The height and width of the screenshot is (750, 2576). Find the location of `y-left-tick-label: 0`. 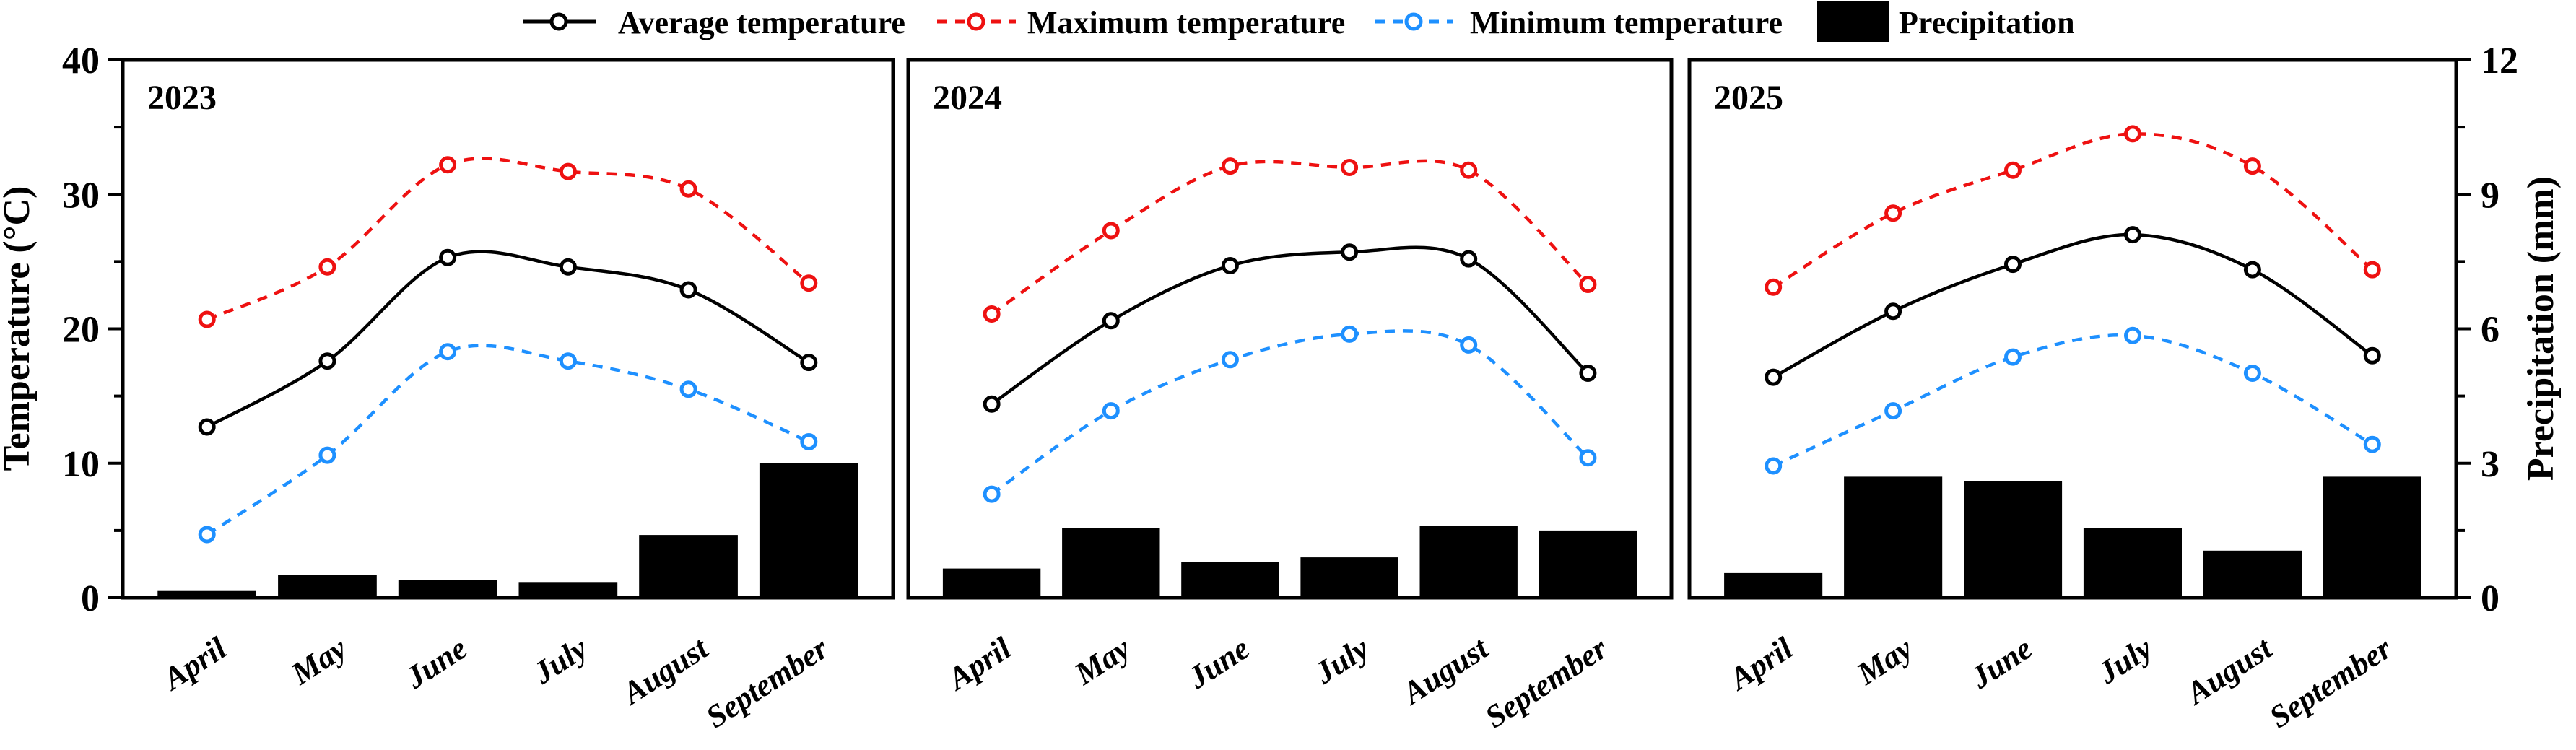

y-left-tick-label: 0 is located at coordinates (90, 598).